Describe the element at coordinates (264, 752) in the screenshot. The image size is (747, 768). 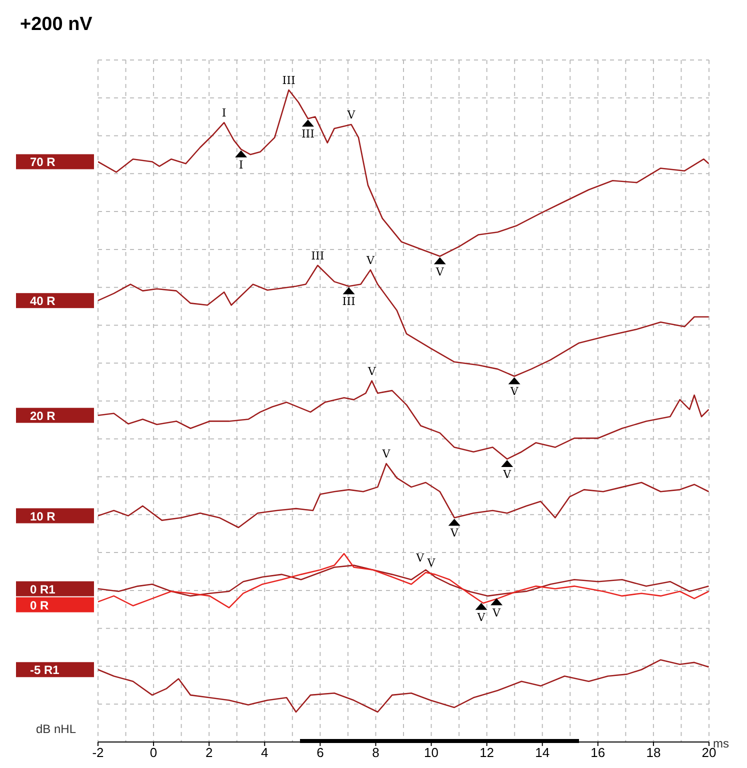
I see `x-tick-label: 4` at that location.